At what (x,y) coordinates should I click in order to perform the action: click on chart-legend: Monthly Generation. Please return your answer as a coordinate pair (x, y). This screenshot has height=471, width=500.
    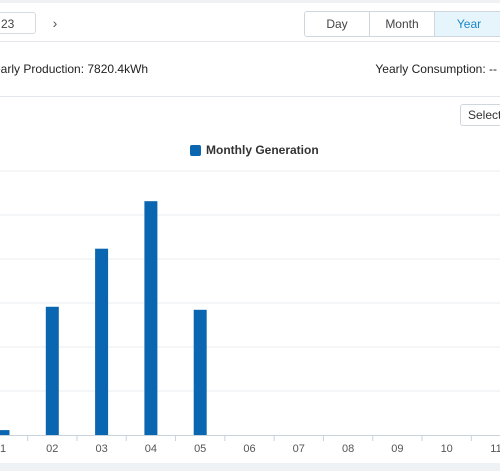
    Looking at the image, I should click on (254, 150).